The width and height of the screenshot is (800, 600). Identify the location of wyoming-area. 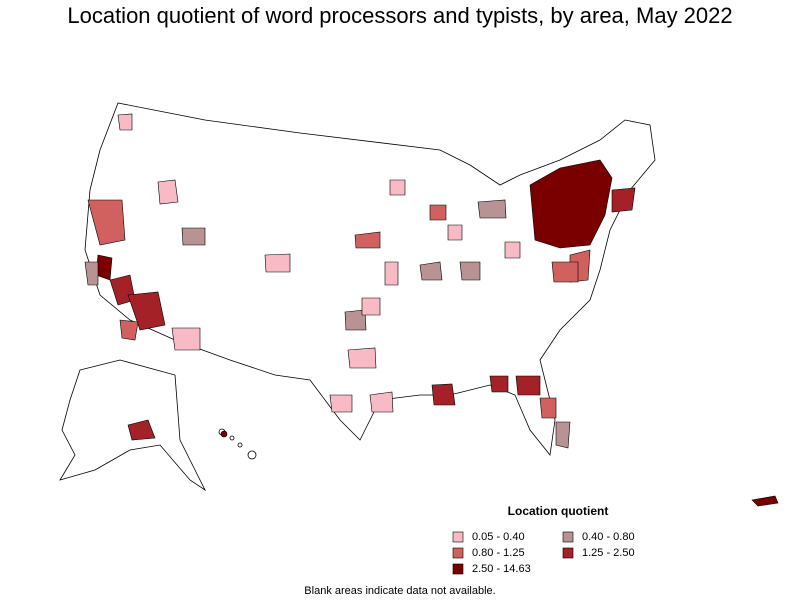
(193, 236).